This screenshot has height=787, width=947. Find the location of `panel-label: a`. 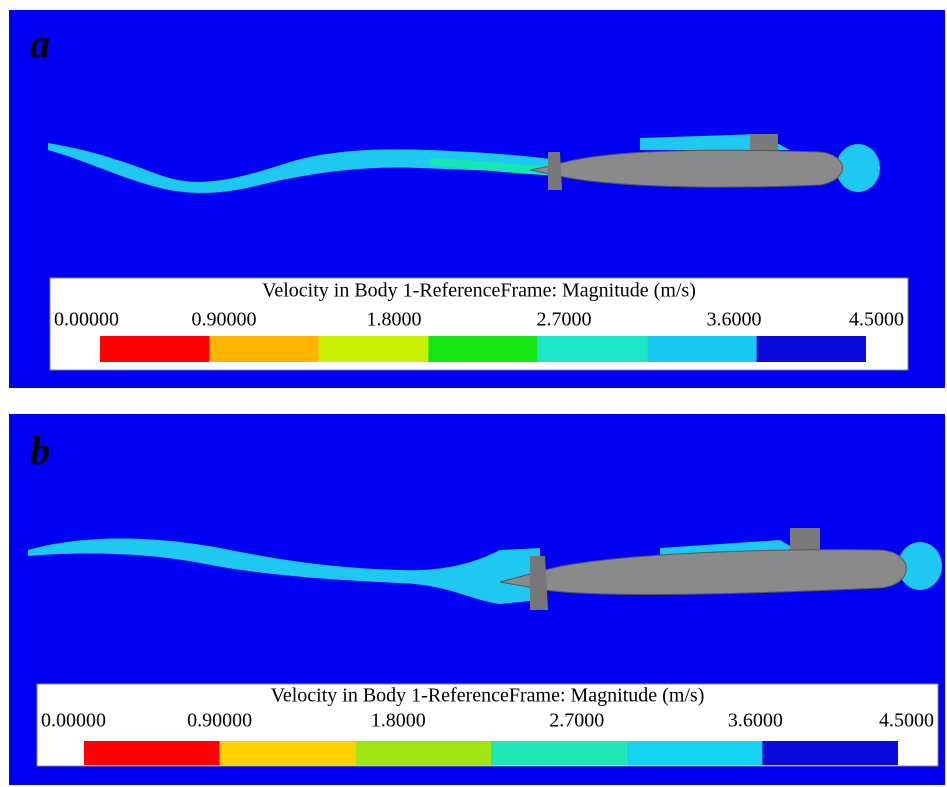

panel-label: a is located at coordinates (40, 43).